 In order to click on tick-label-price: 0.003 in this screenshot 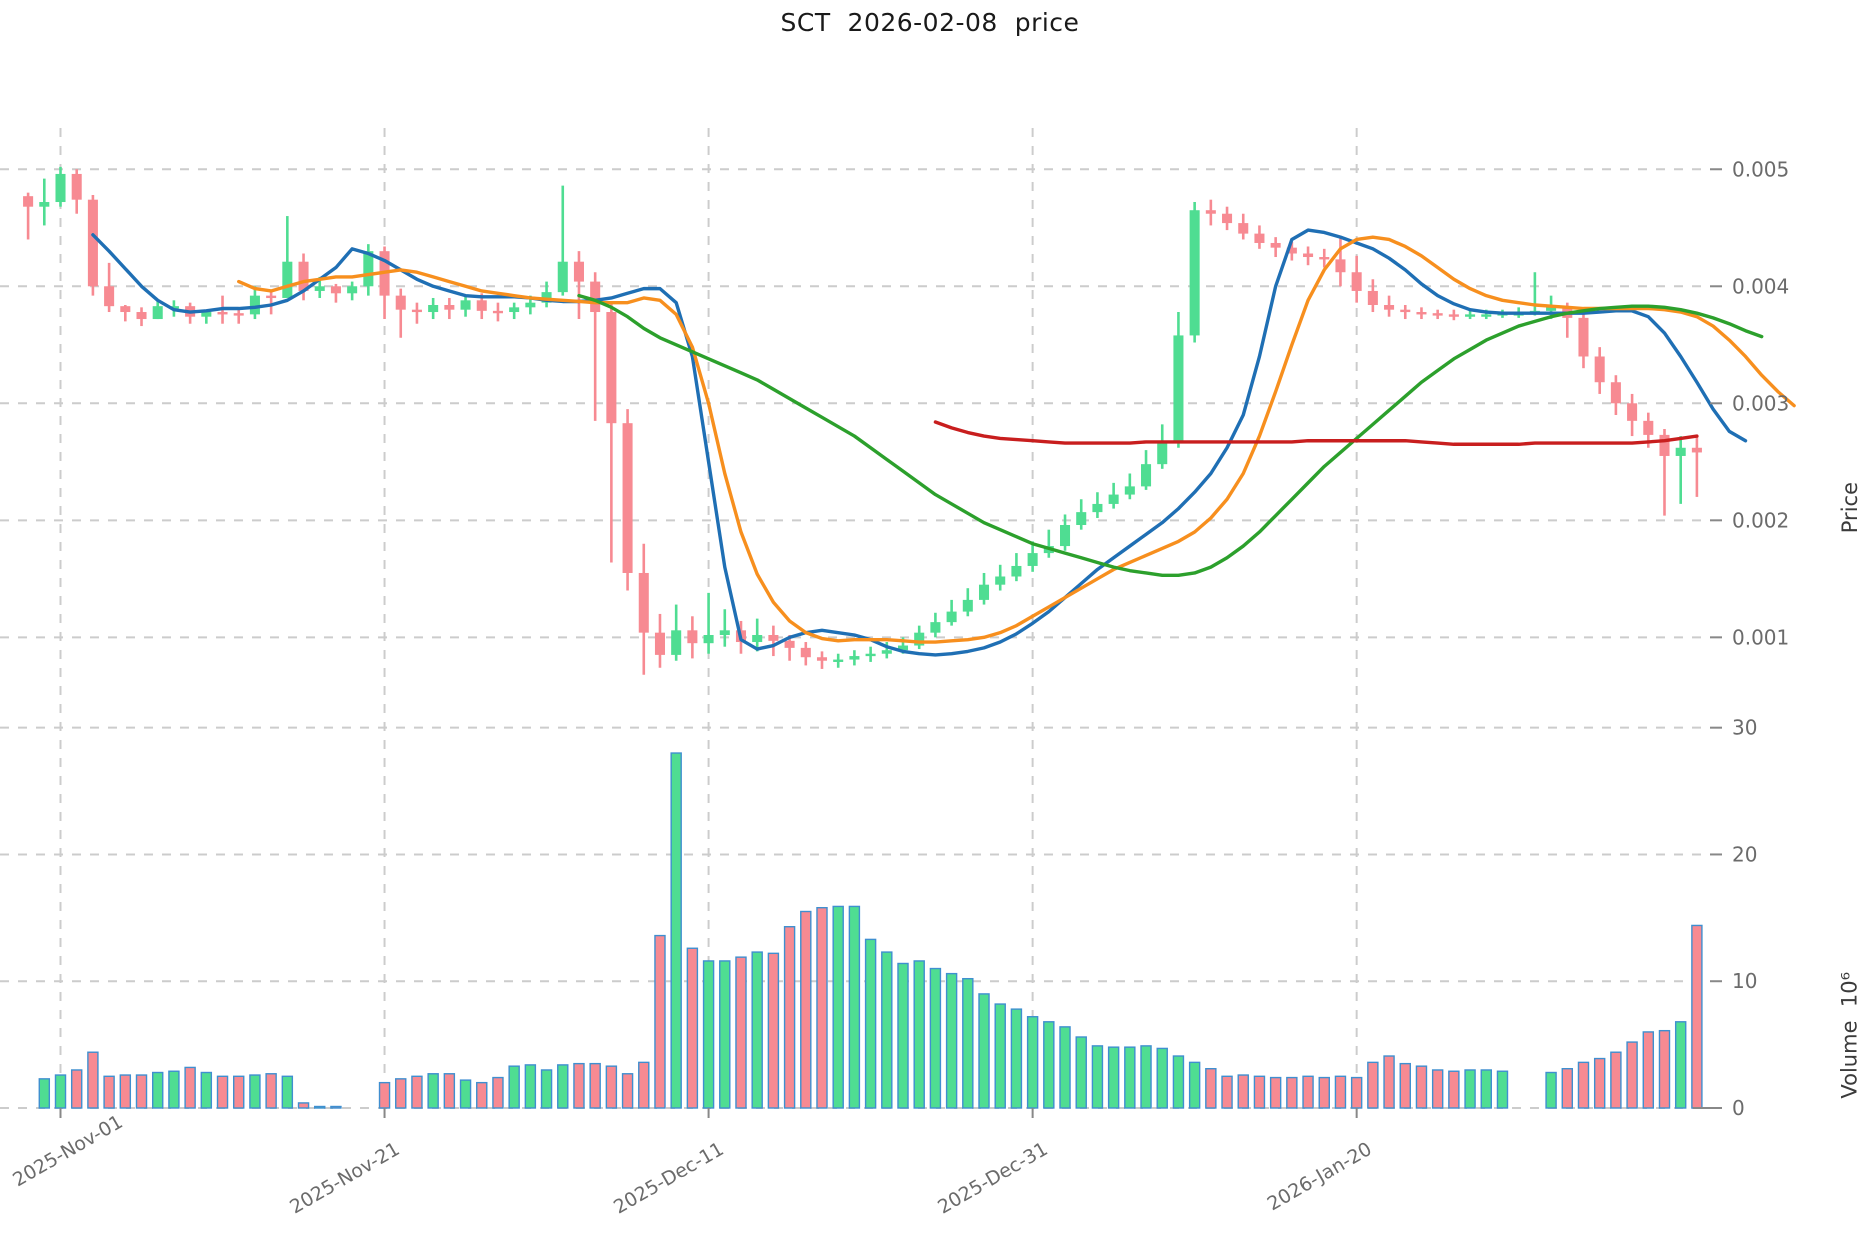, I will do `click(1760, 403)`.